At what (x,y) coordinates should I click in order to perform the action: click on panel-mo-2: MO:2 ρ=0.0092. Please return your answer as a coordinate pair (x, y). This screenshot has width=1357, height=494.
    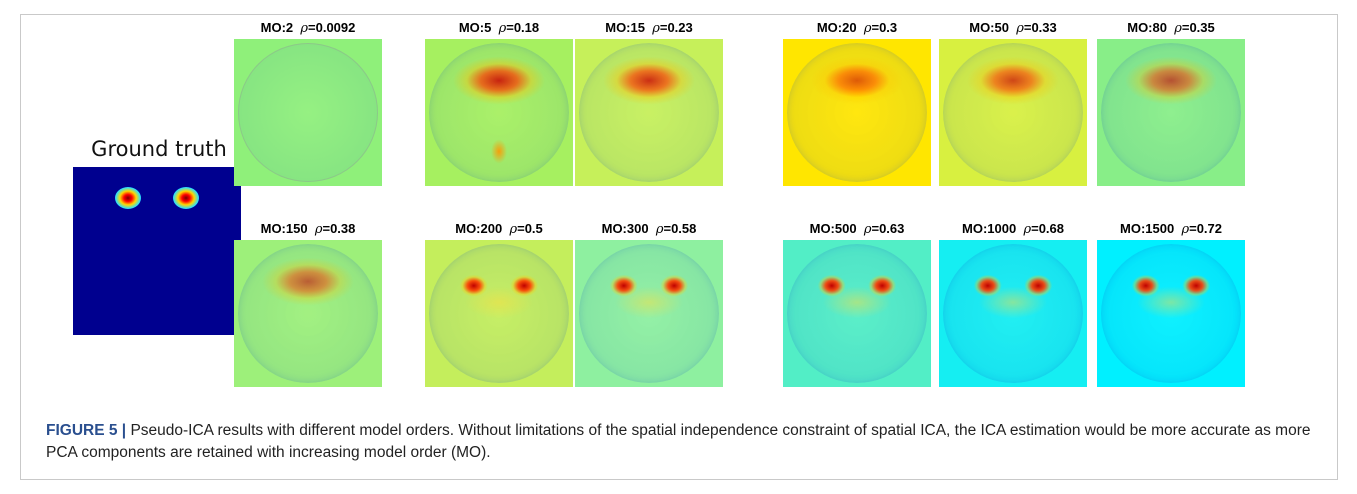
    Looking at the image, I should click on (308, 103).